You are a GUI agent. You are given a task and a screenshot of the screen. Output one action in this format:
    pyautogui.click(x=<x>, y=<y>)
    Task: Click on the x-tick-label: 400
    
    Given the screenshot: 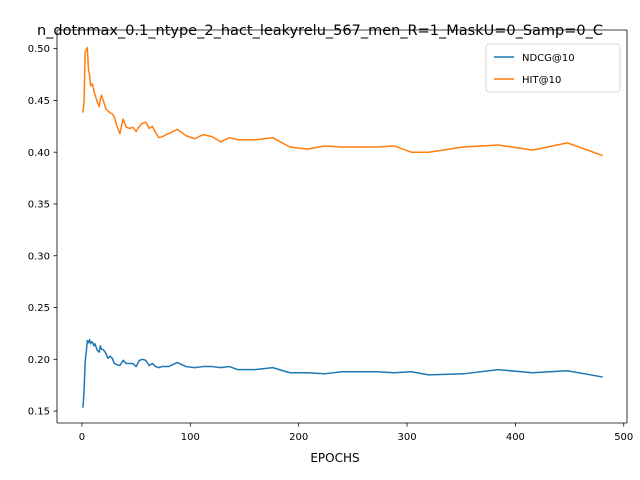 What is the action you would take?
    pyautogui.click(x=515, y=437)
    